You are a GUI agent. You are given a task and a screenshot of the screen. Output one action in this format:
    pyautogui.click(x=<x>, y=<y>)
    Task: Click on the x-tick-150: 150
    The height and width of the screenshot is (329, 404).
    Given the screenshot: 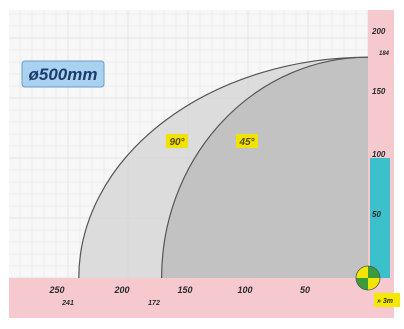 What is the action you would take?
    pyautogui.click(x=184, y=290)
    